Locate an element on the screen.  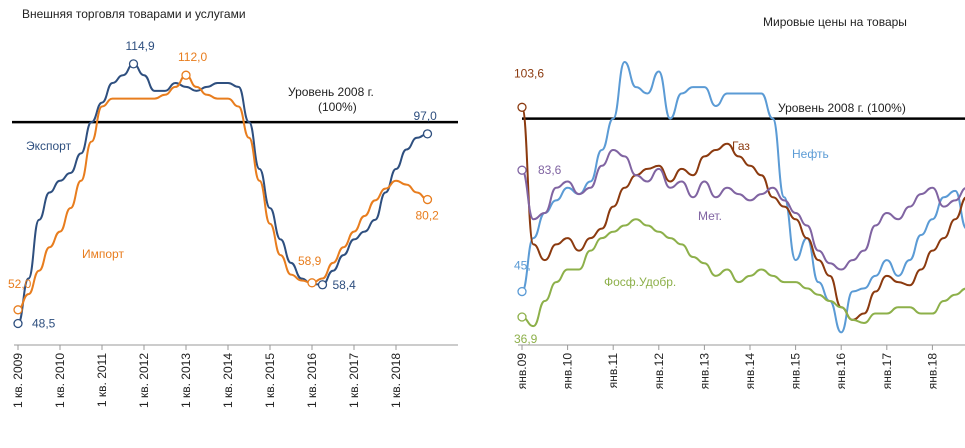
reference-label: Уровень 2008 г. (100%) is located at coordinates (842, 108).